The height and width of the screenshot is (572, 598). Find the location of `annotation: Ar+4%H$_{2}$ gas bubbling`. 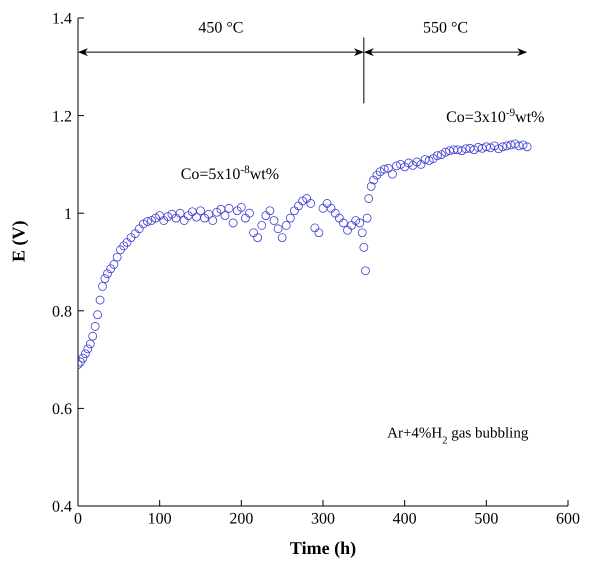

annotation: Ar+4%H$_{2}$ gas bubbling is located at coordinates (458, 436).